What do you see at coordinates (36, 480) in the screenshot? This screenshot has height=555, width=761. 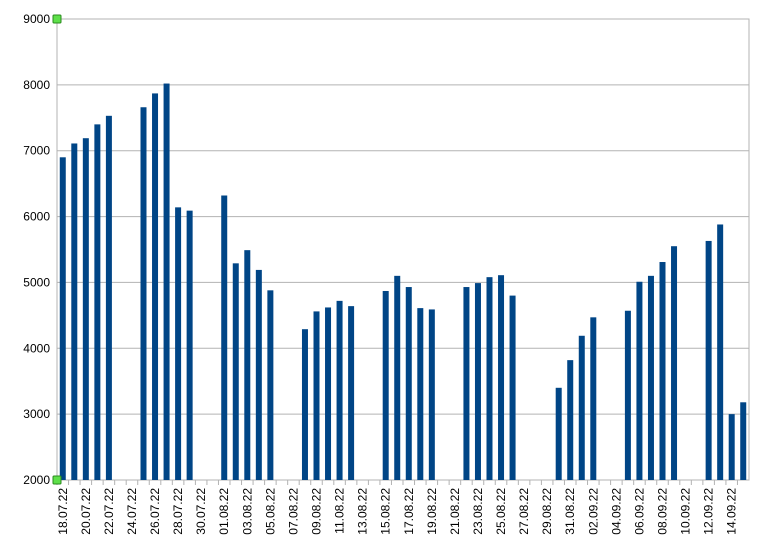 I see `y-tick-label: 2000` at bounding box center [36, 480].